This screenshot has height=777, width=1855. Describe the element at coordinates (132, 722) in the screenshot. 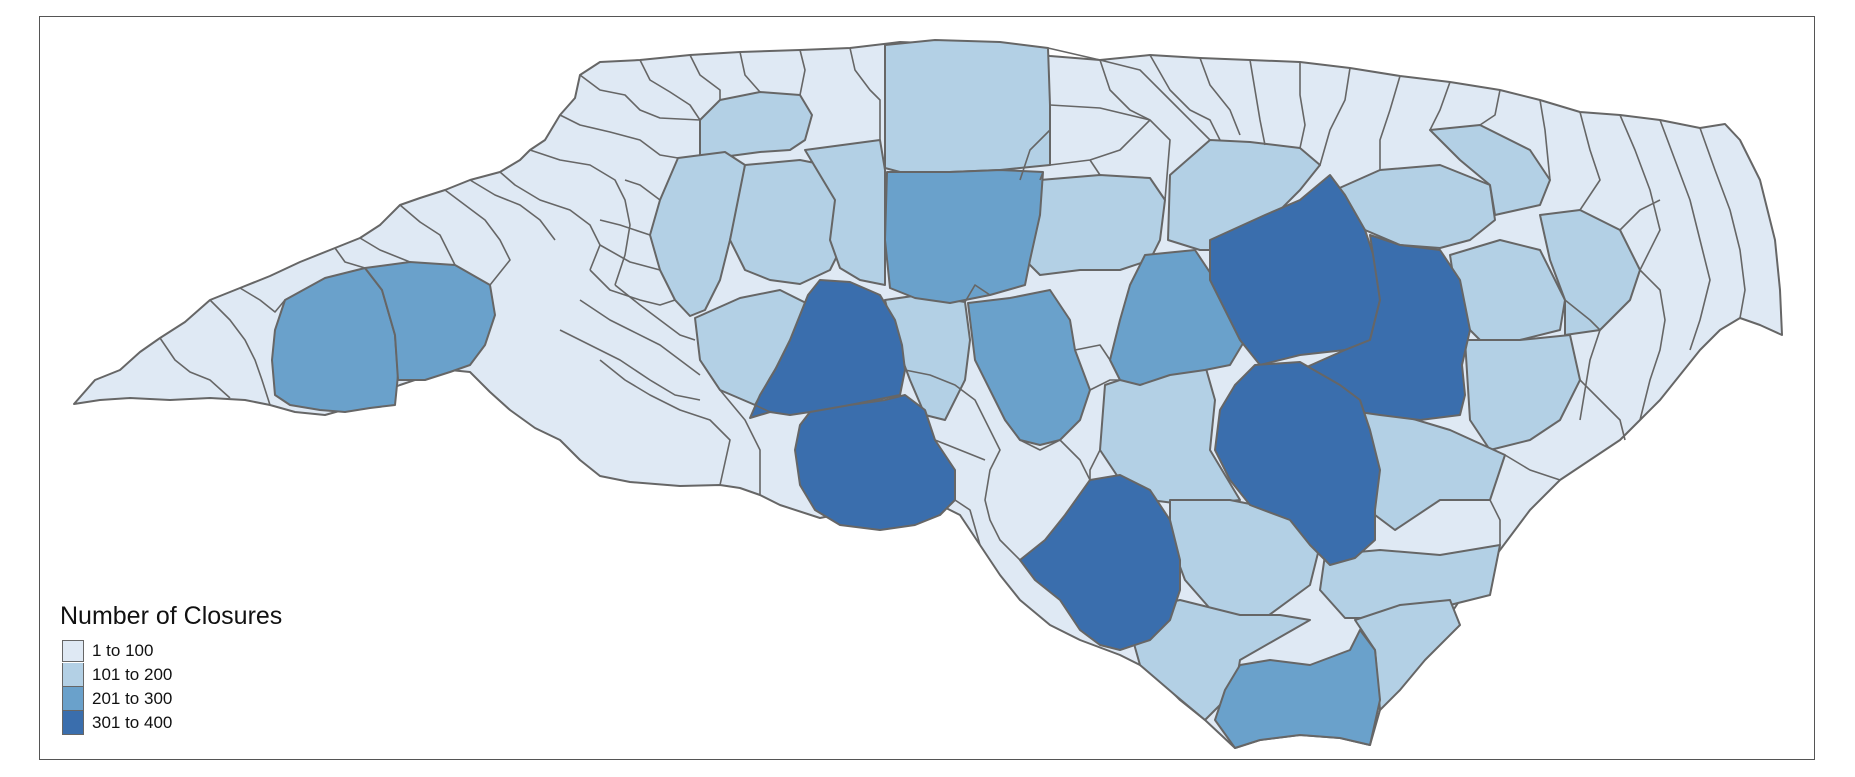

I see `legend-label: 301 to 400` at that location.